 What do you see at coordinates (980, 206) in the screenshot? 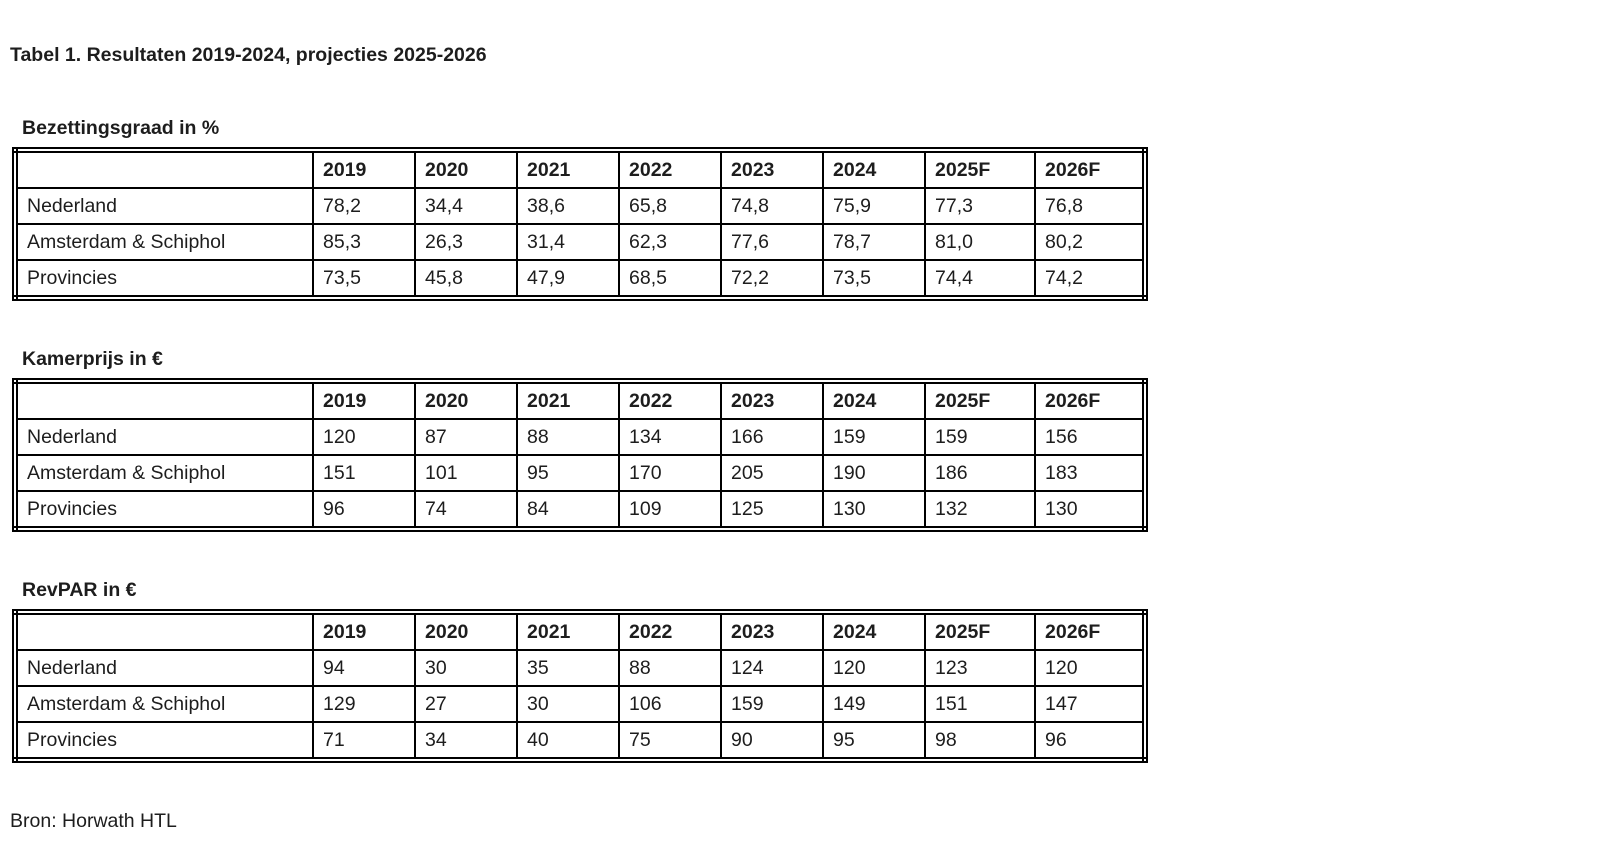
I see `value-cell: 77,3` at bounding box center [980, 206].